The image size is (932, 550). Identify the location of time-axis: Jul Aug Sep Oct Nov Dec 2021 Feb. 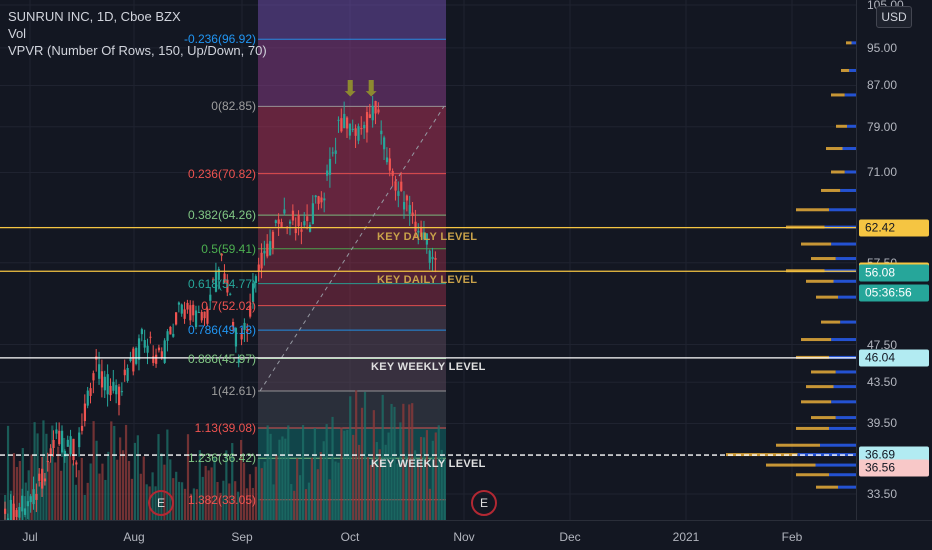
(466, 535).